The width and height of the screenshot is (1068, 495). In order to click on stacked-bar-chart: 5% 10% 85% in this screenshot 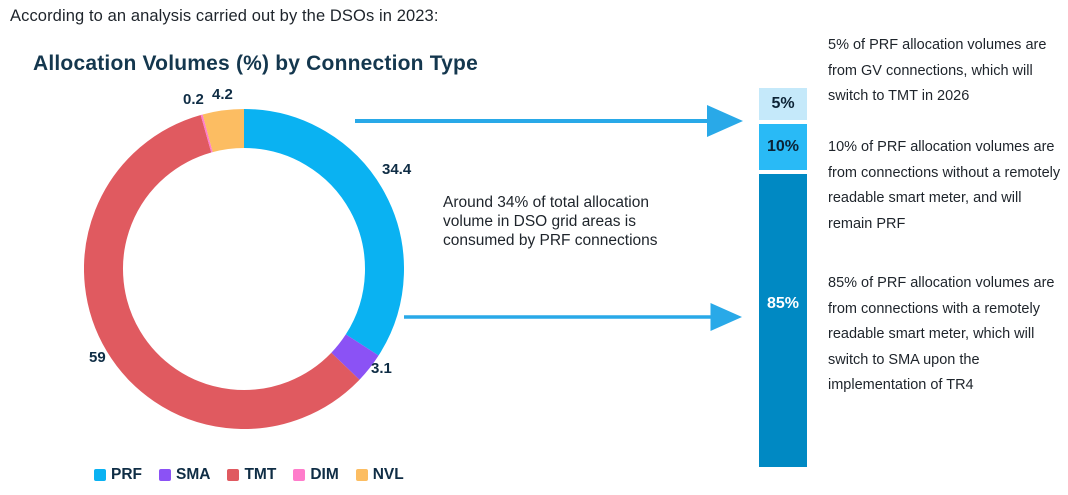, I will do `click(783, 277)`.